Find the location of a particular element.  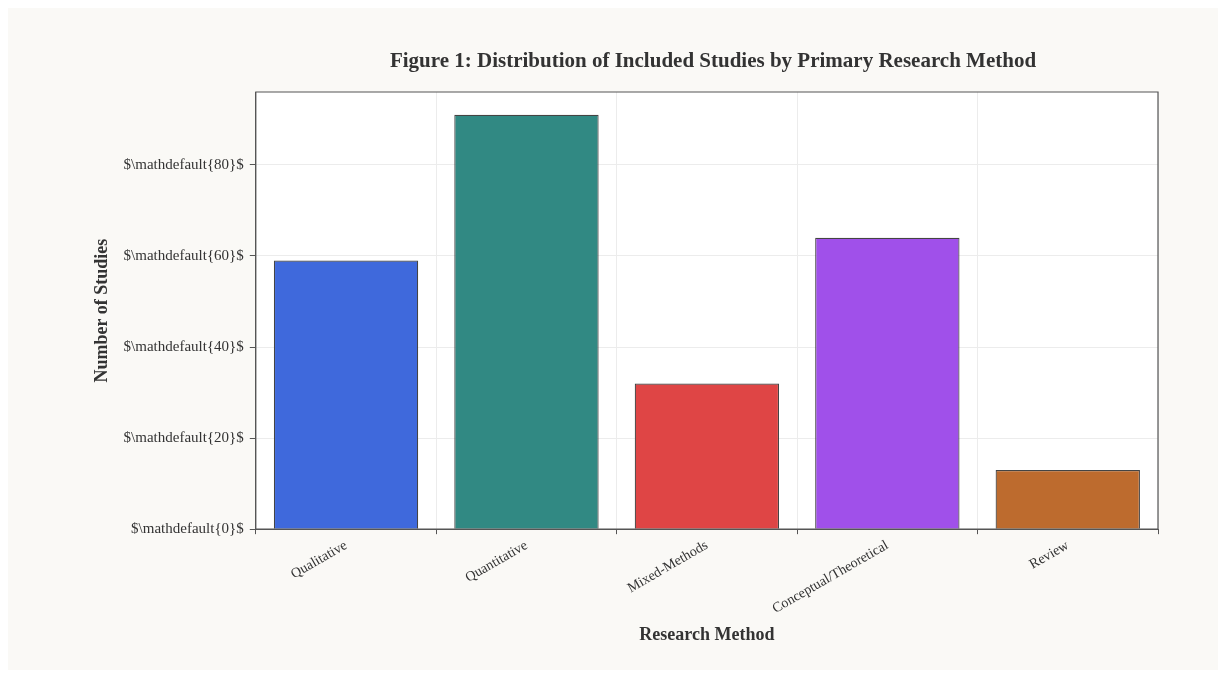

x-axis-title: Research Method is located at coordinates (707, 633).